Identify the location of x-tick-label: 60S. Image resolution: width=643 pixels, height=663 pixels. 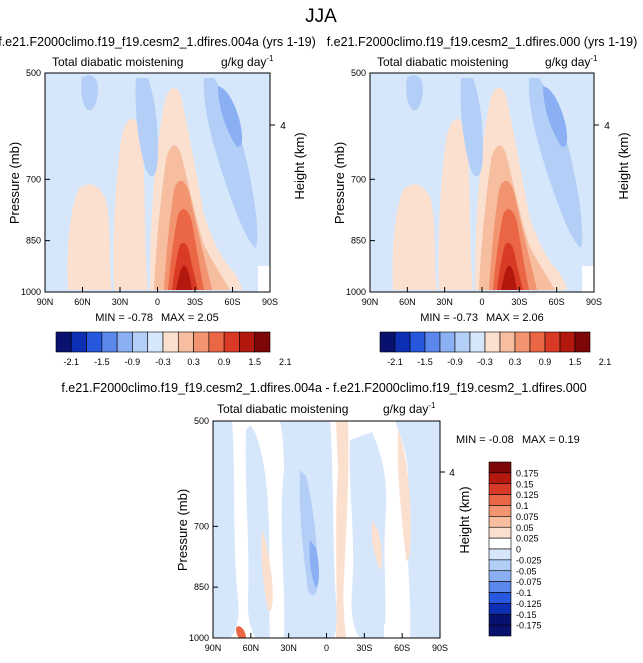
(402, 648).